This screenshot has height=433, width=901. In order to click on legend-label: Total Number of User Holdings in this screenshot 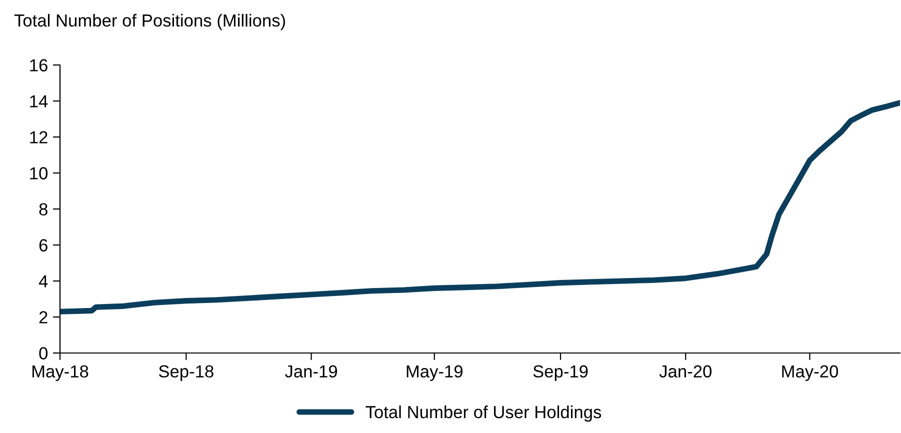, I will do `click(484, 414)`.